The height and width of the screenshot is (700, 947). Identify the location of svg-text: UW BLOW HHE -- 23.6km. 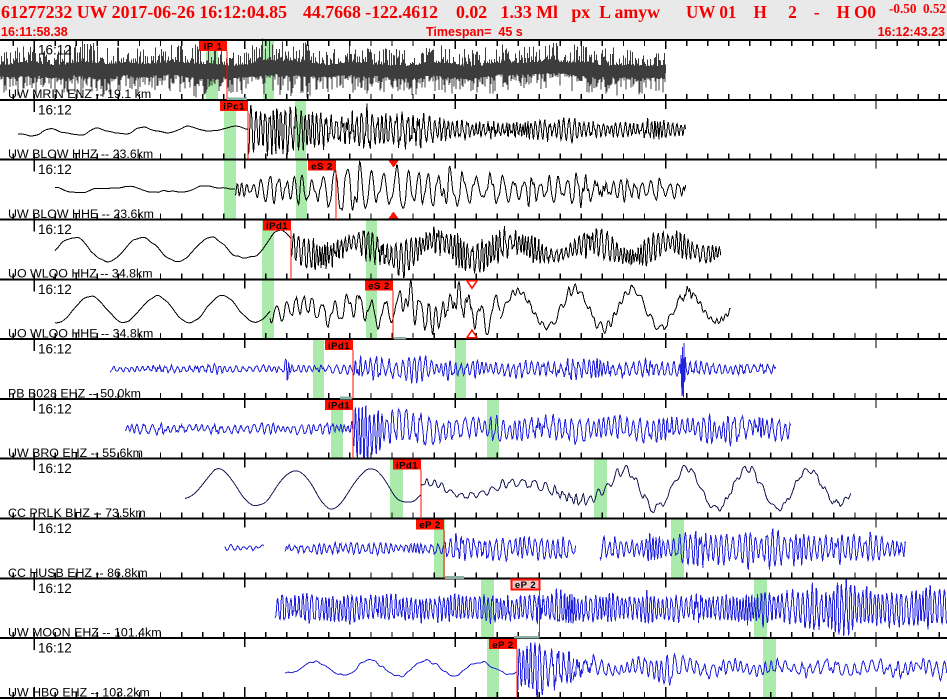
(81, 214).